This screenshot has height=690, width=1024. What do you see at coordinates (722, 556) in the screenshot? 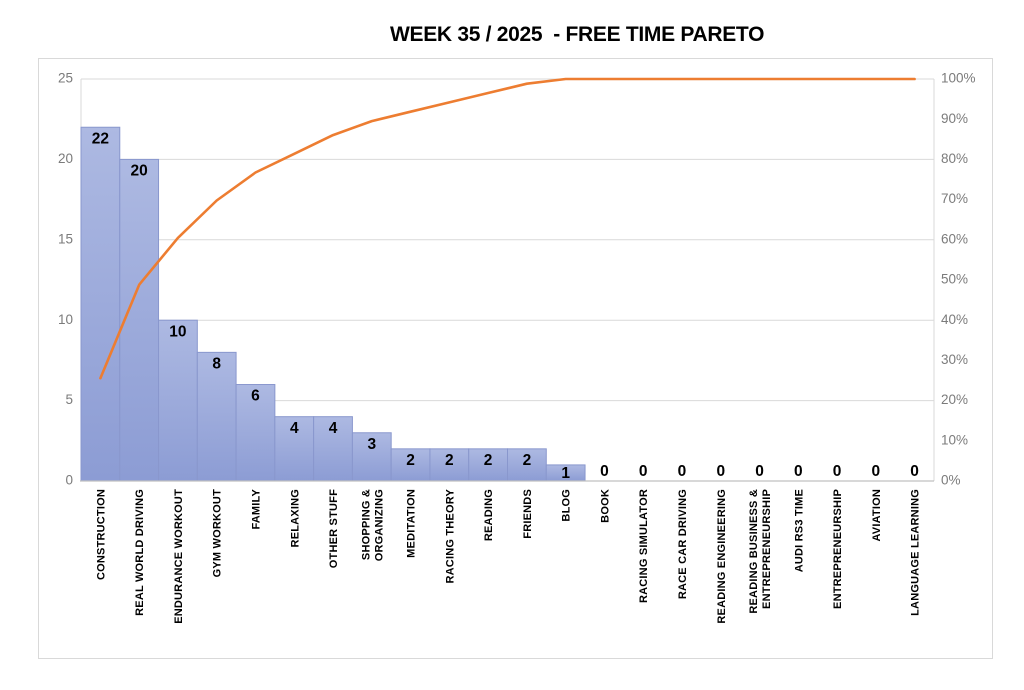
I see `category-label: READING ENGINEERING` at bounding box center [722, 556].